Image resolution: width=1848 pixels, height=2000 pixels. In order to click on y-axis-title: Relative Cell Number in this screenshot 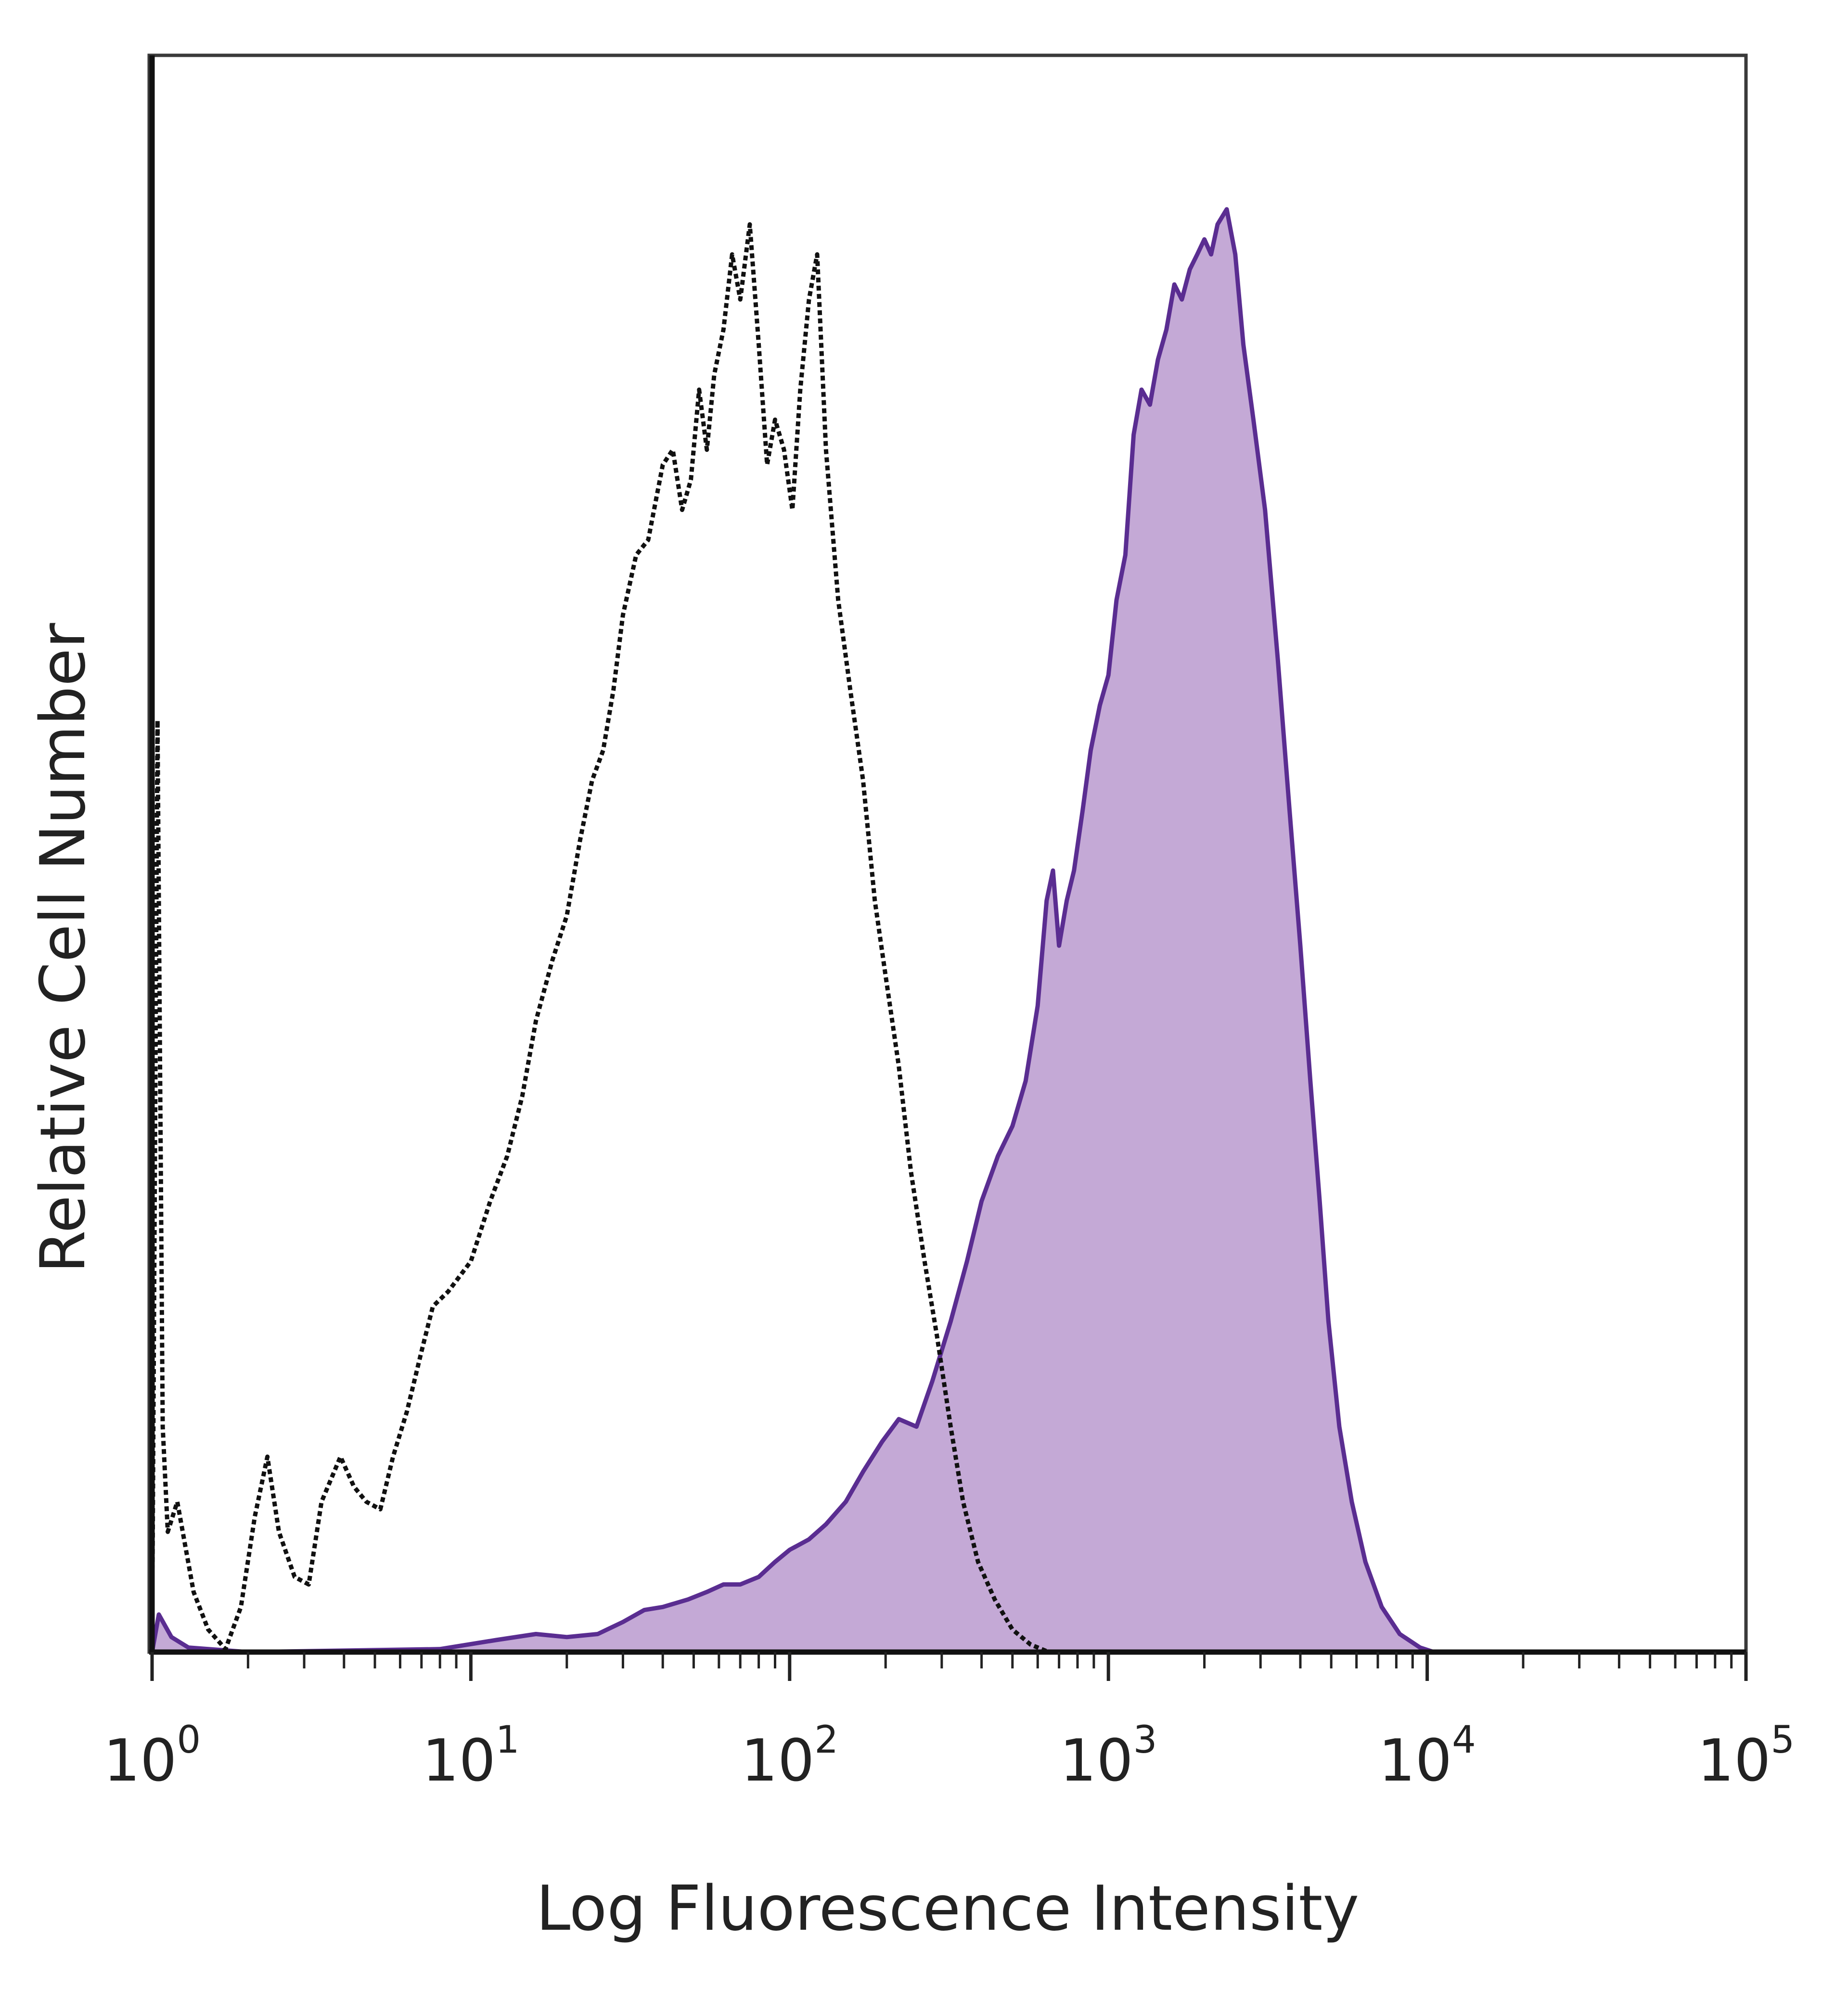, I will do `click(63, 948)`.